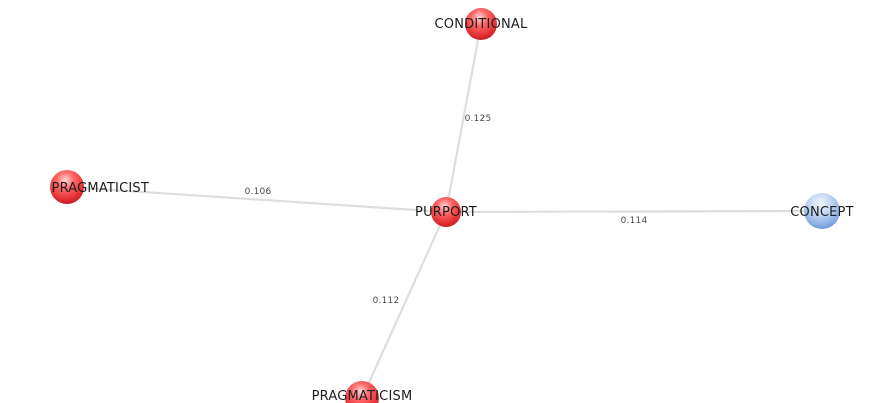 Image resolution: width=872 pixels, height=403 pixels. I want to click on node-concept-label: CONCEPT, so click(822, 212).